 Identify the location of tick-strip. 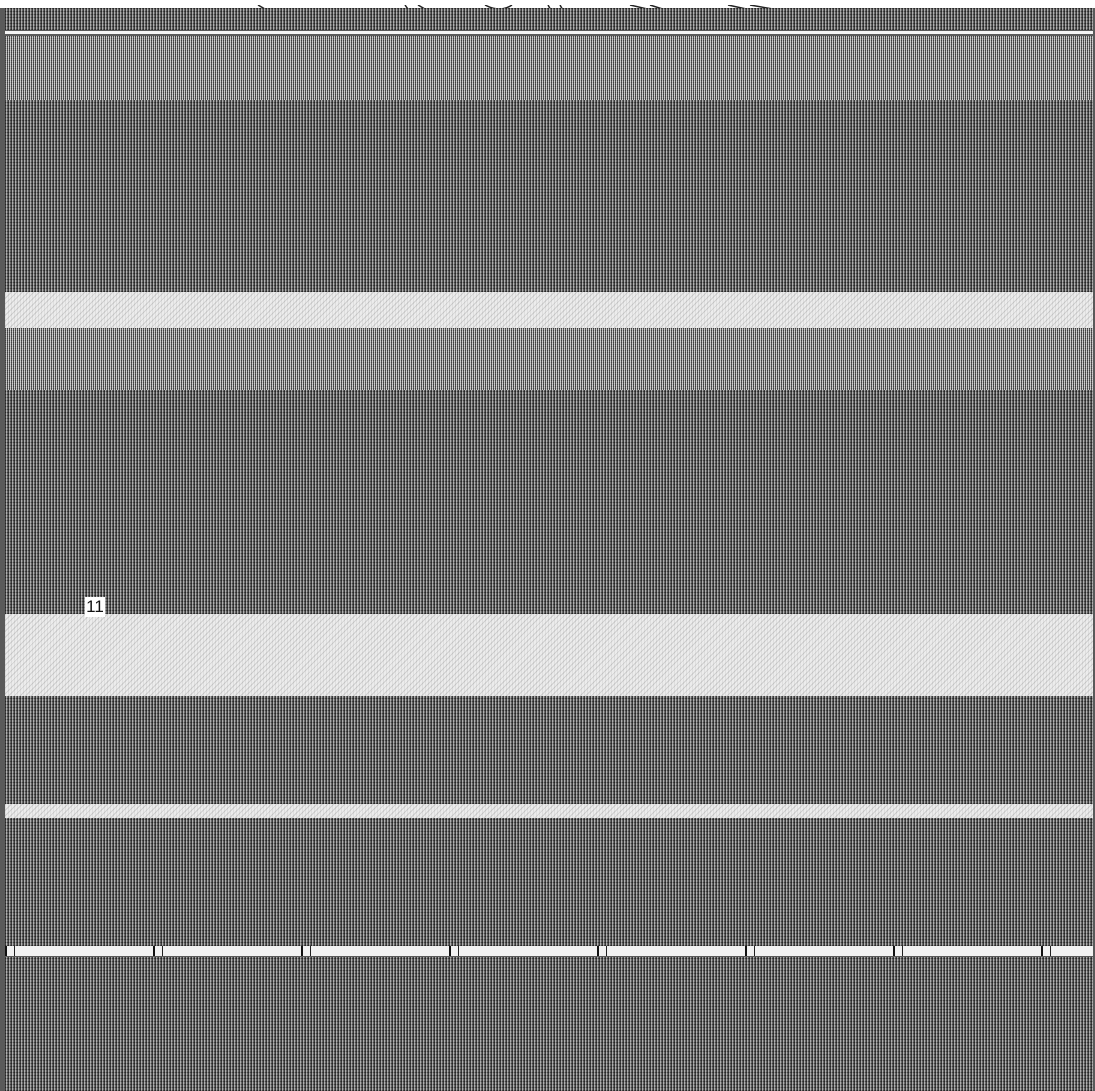
(549, 951).